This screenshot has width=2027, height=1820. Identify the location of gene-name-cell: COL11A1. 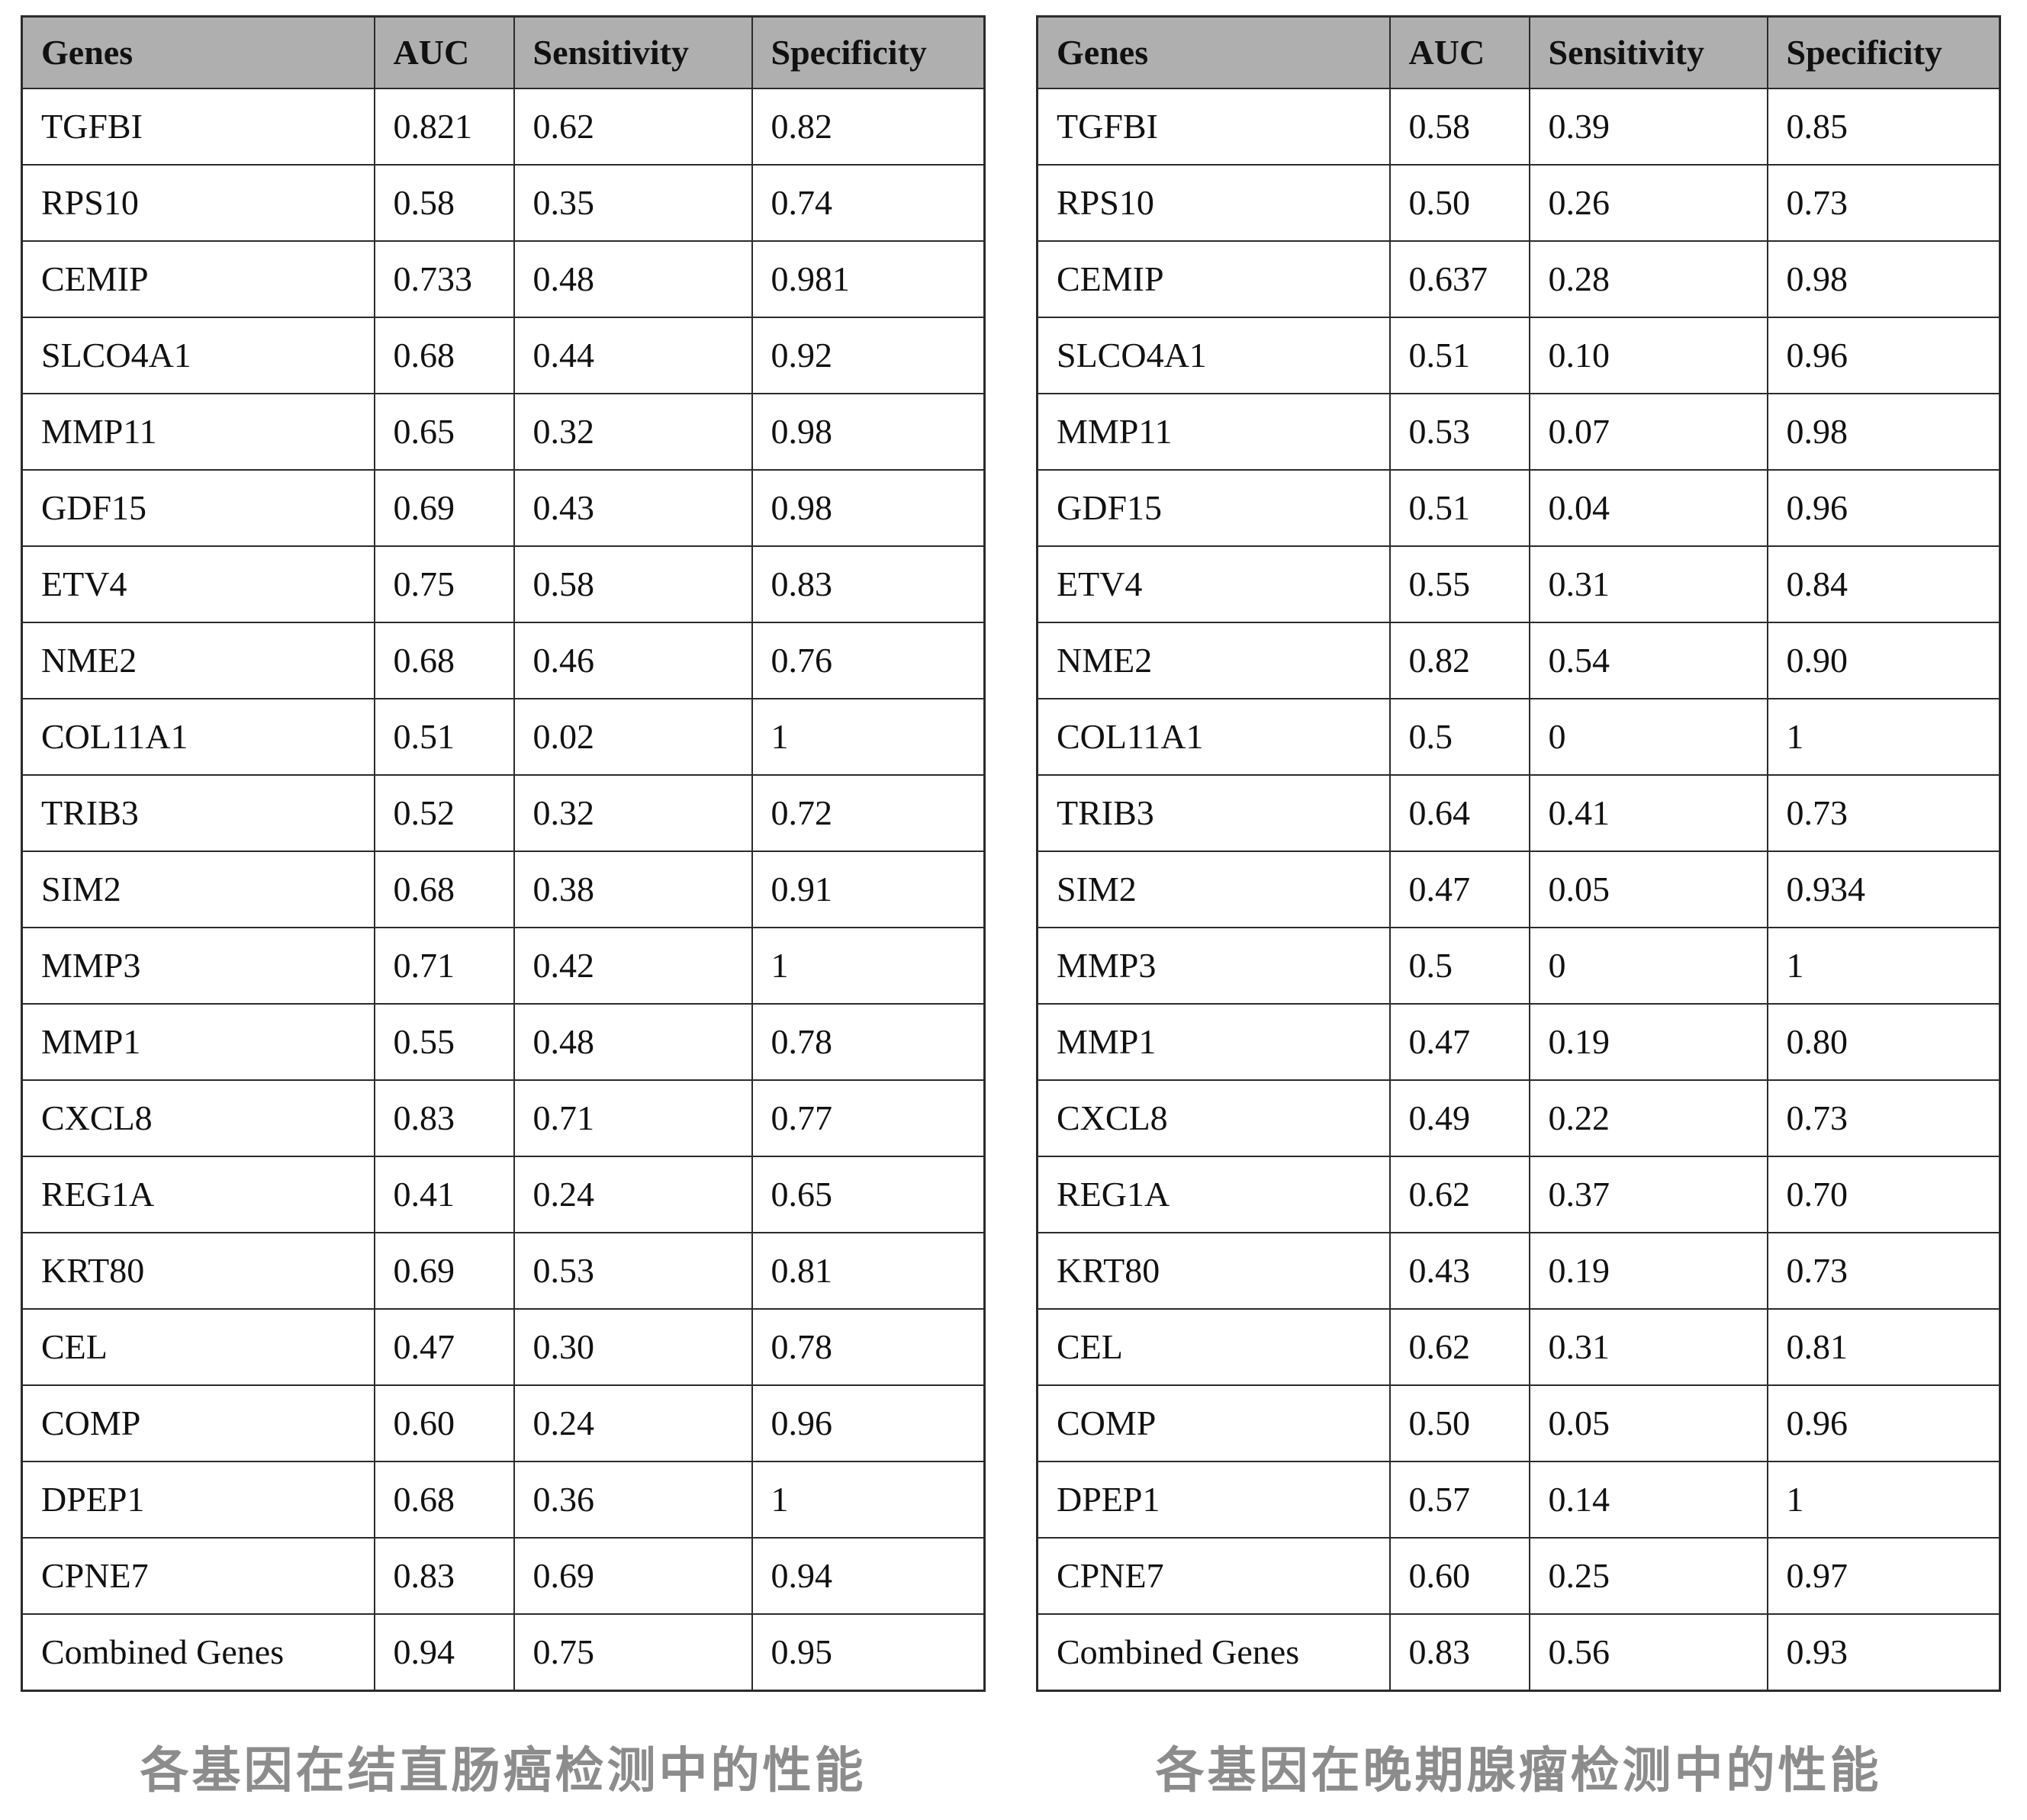
(198, 737).